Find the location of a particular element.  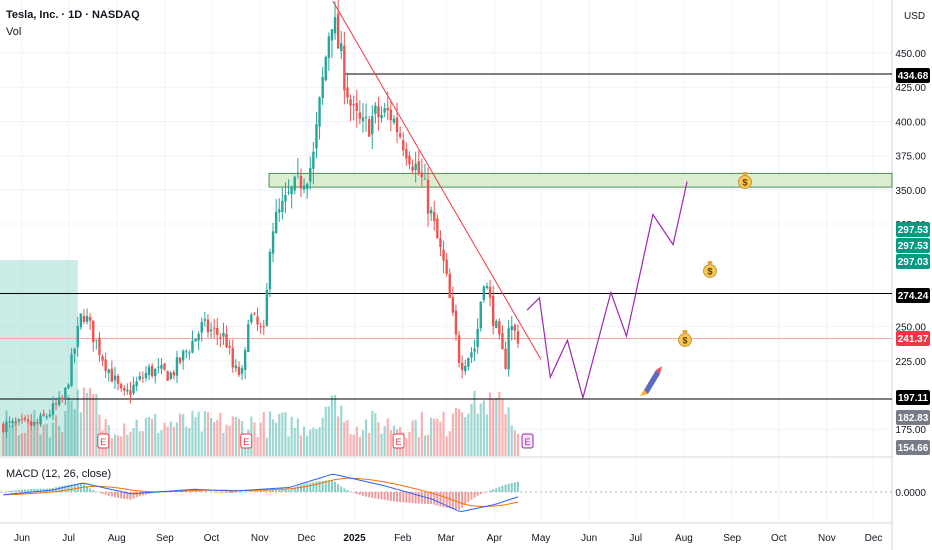

macd-line is located at coordinates (261, 492).